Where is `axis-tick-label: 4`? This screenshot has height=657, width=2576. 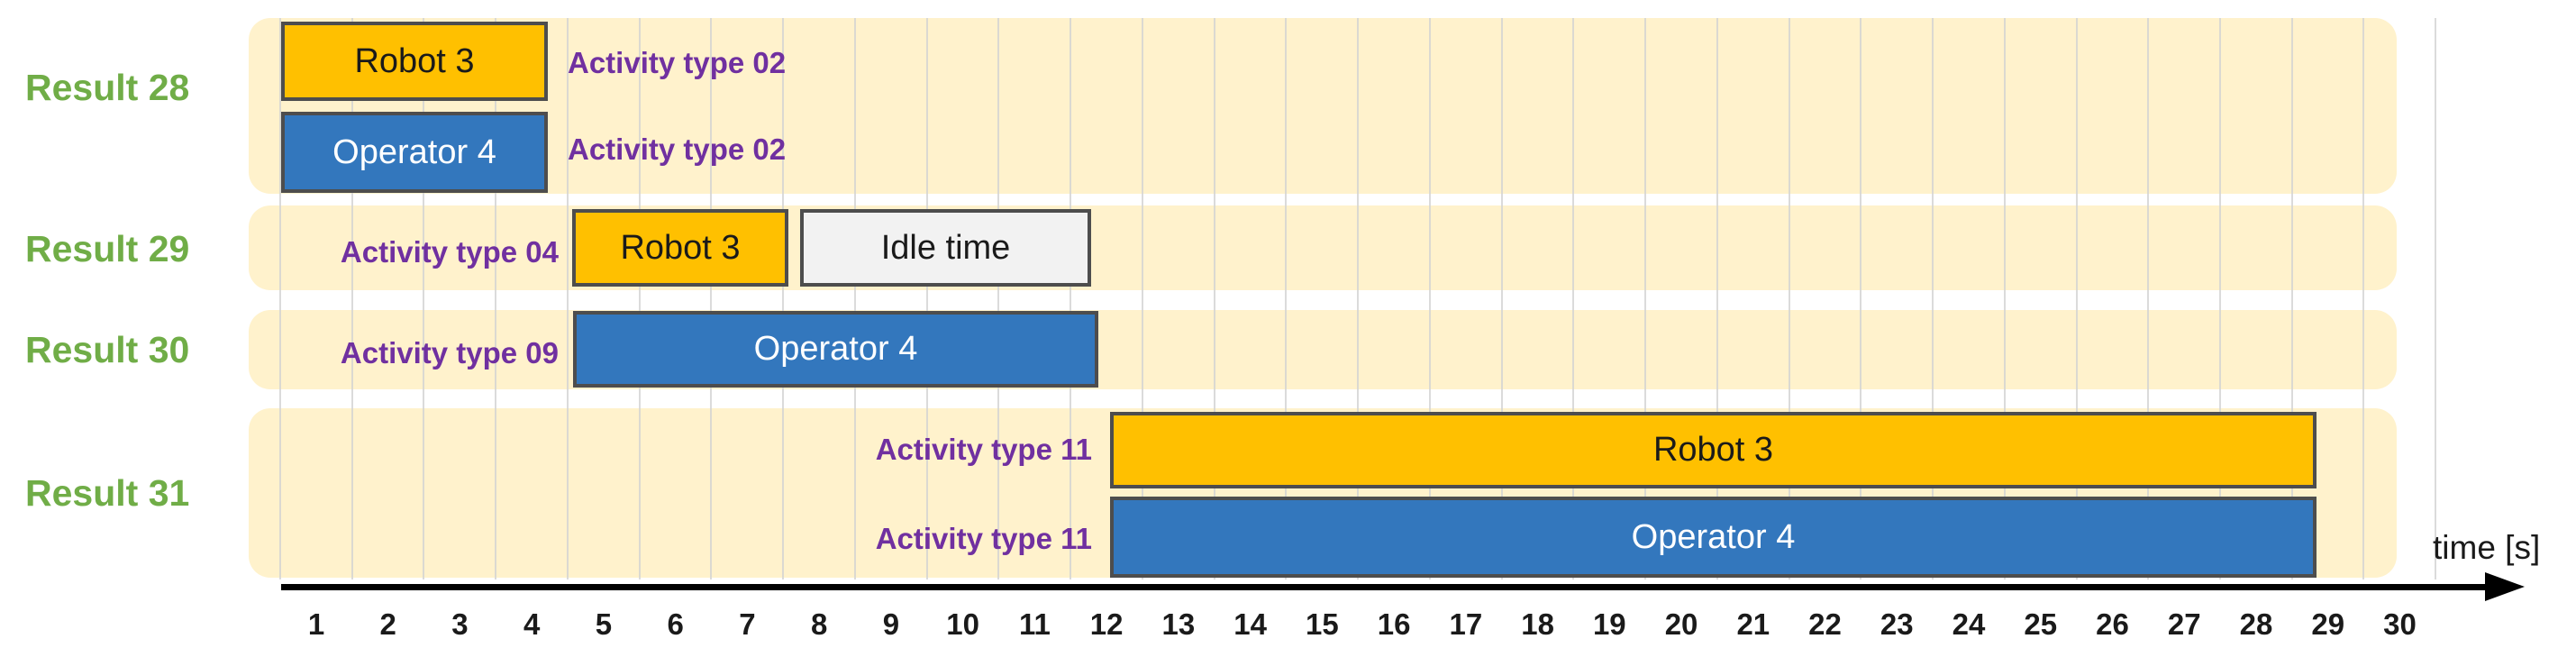 axis-tick-label: 4 is located at coordinates (532, 624).